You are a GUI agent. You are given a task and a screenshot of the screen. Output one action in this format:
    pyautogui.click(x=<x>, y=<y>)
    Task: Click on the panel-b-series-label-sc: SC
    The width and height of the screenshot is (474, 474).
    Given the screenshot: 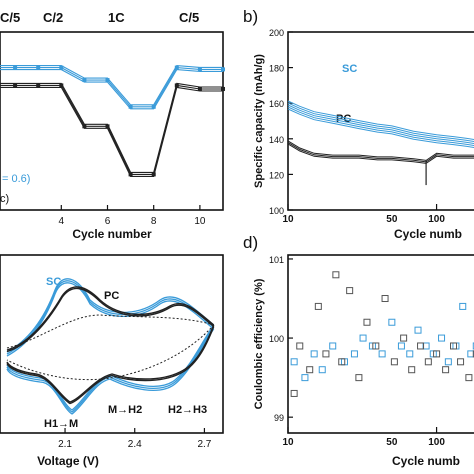 What is the action you would take?
    pyautogui.click(x=349, y=69)
    